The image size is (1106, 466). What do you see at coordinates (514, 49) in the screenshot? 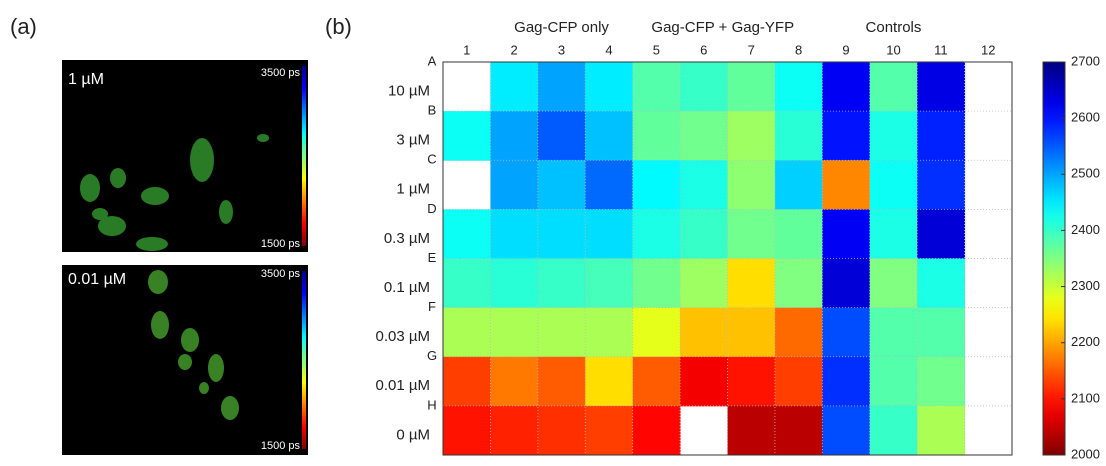
I see `column-label: 2` at bounding box center [514, 49].